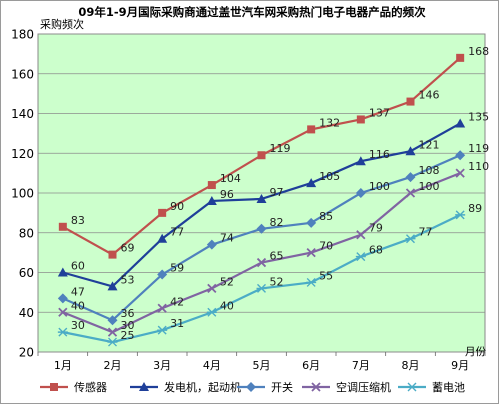 The width and height of the screenshot is (499, 409). I want to click on data-label: 74, so click(227, 238).